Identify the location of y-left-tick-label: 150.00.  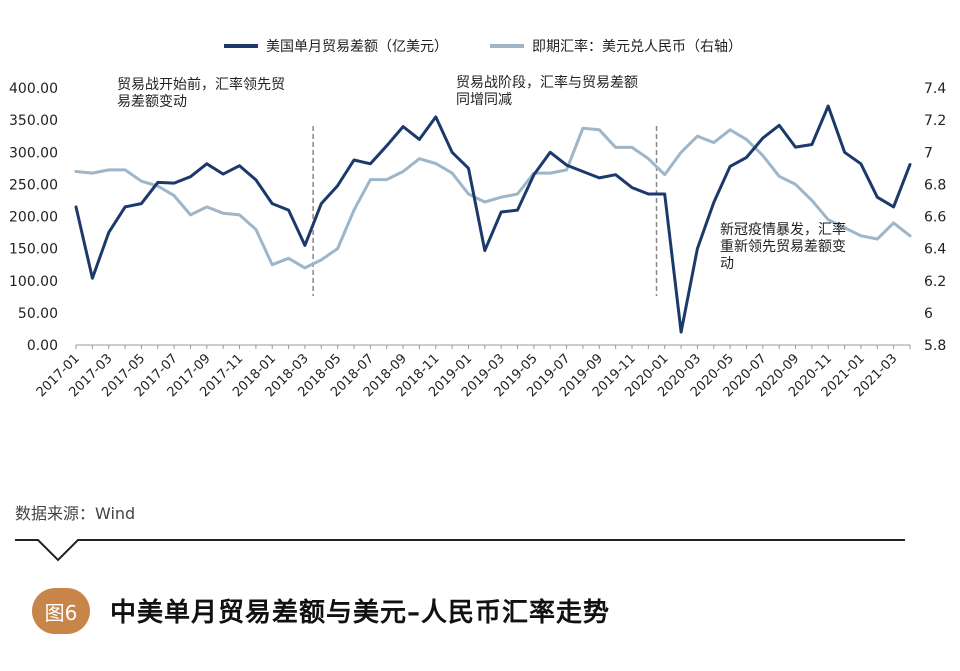
(33, 250).